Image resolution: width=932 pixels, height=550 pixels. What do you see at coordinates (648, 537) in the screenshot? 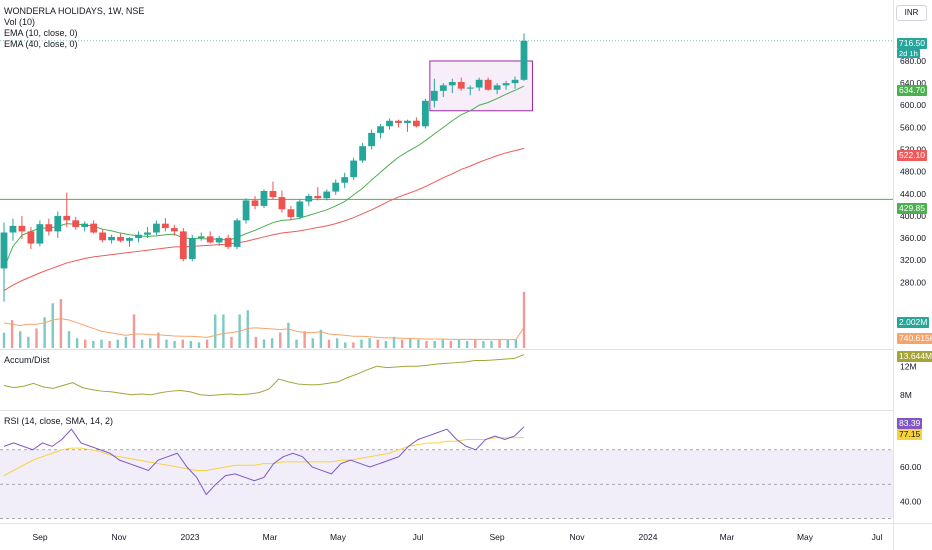
I see `time-tick-label: 2024` at bounding box center [648, 537].